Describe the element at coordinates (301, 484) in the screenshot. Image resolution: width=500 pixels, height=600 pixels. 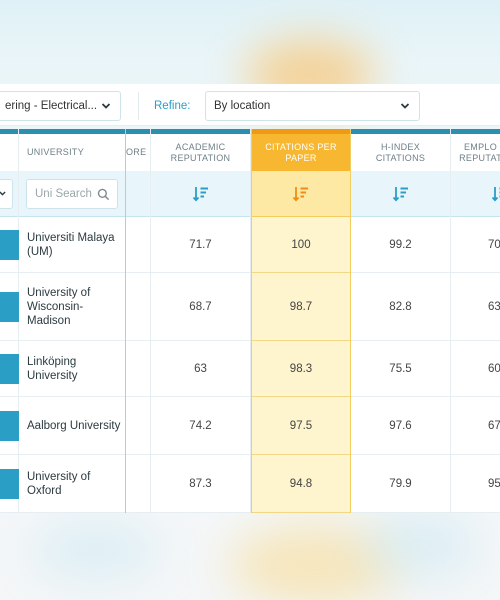
I see `table-cell: 94.8` at that location.